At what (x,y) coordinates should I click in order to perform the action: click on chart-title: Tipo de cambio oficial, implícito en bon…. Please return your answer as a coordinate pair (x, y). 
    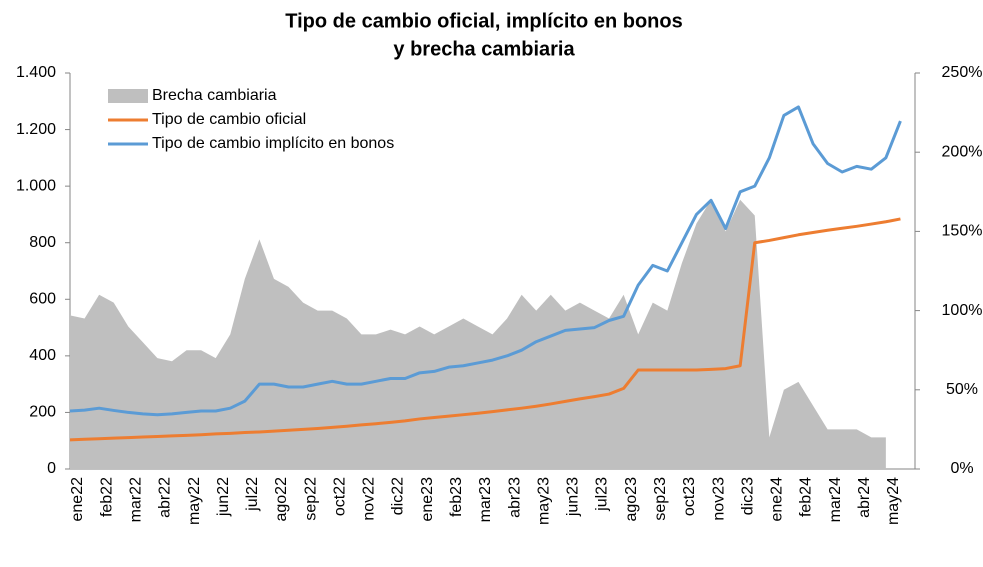
    Looking at the image, I should click on (483, 21).